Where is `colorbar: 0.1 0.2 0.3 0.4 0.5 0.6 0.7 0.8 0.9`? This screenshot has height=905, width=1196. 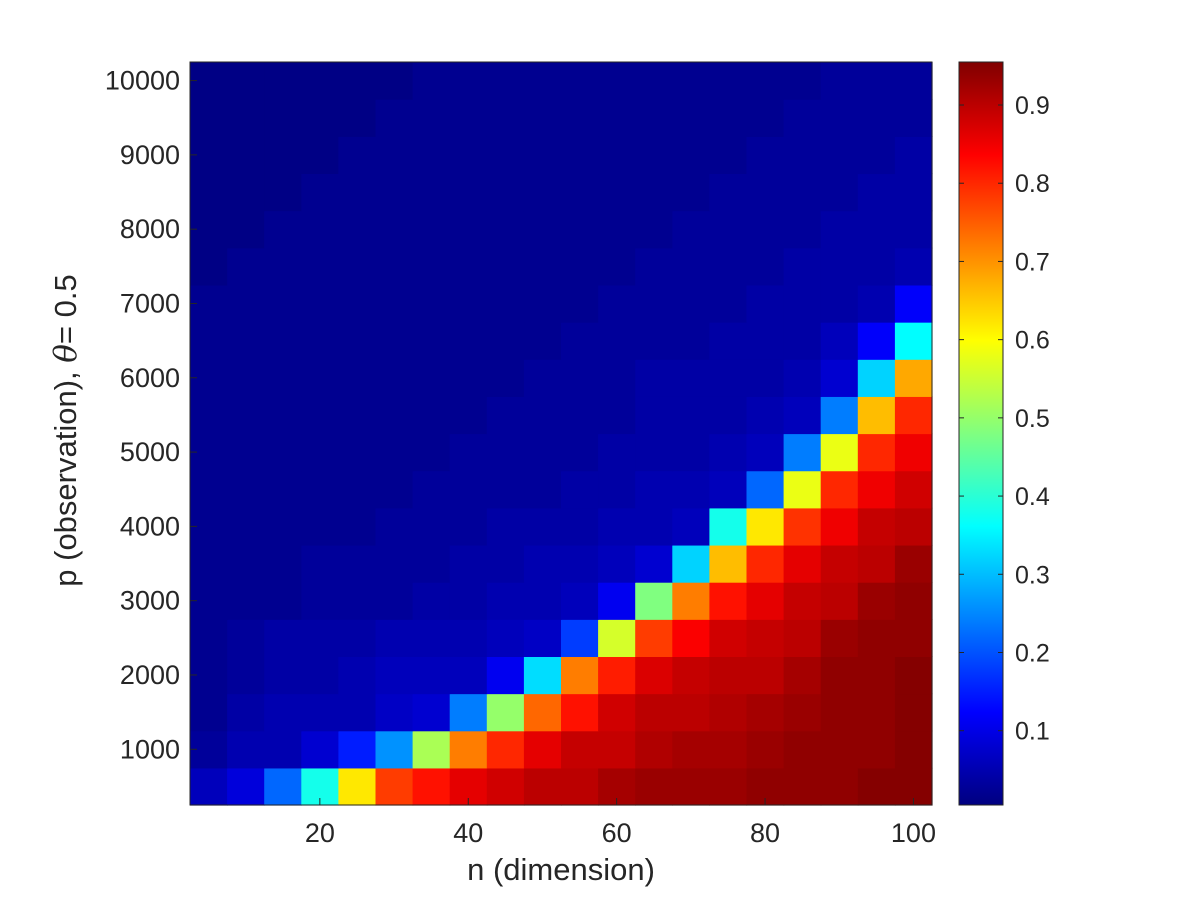 colorbar: 0.1 0.2 0.3 0.4 0.5 0.6 0.7 0.8 0.9 is located at coordinates (1004, 433).